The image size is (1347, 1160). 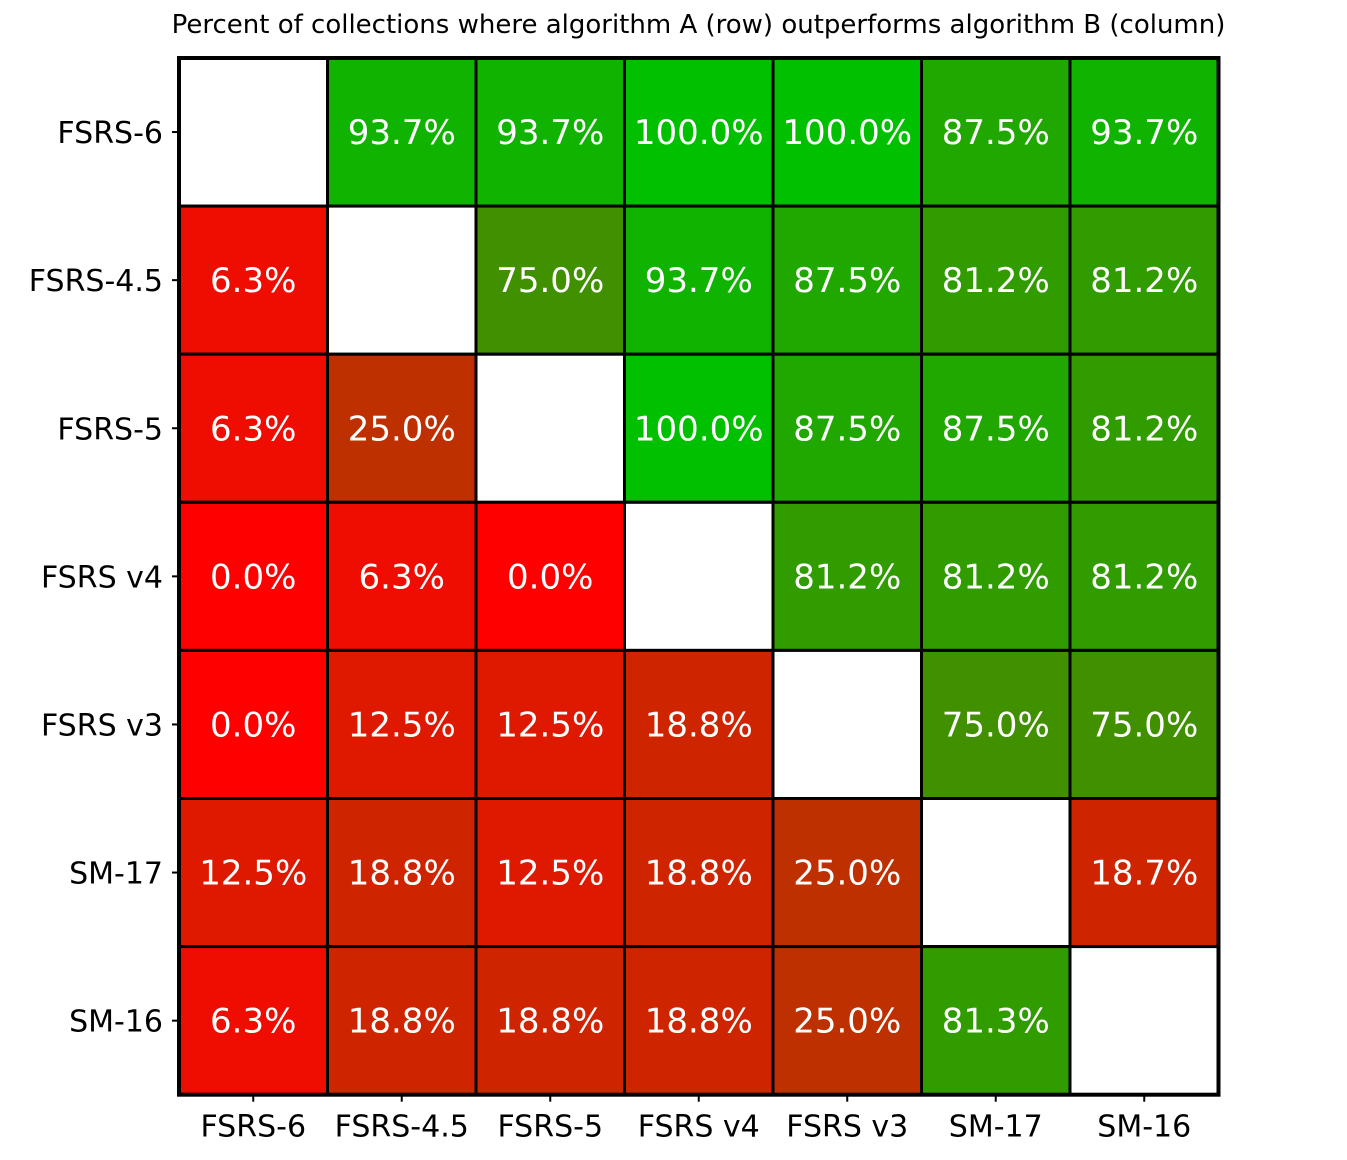 I want to click on y-tick-label: FSRS-6, so click(x=110, y=133).